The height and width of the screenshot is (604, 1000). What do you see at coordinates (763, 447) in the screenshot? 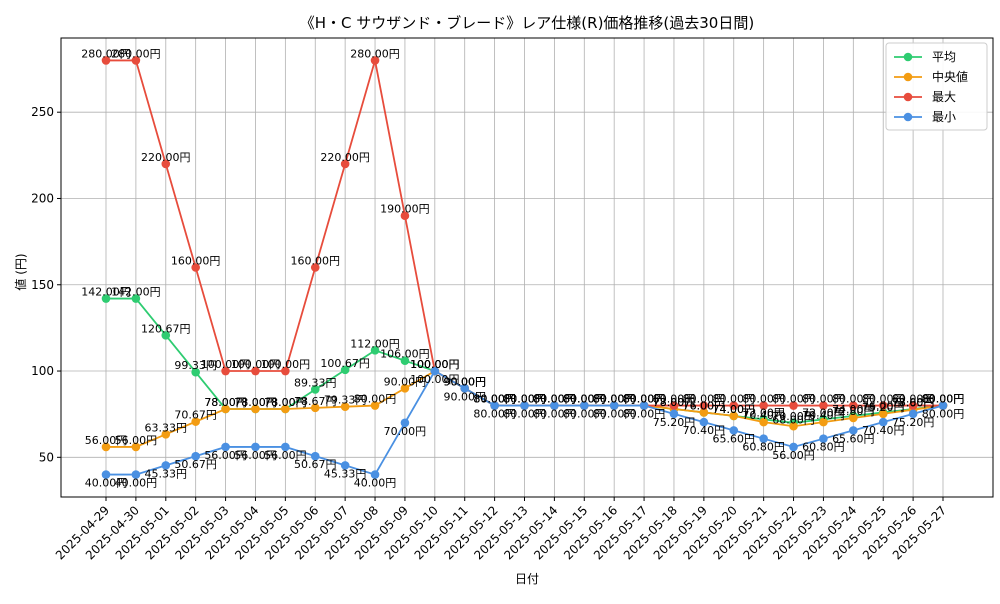
I see `data-label: 60.80円` at bounding box center [763, 447].